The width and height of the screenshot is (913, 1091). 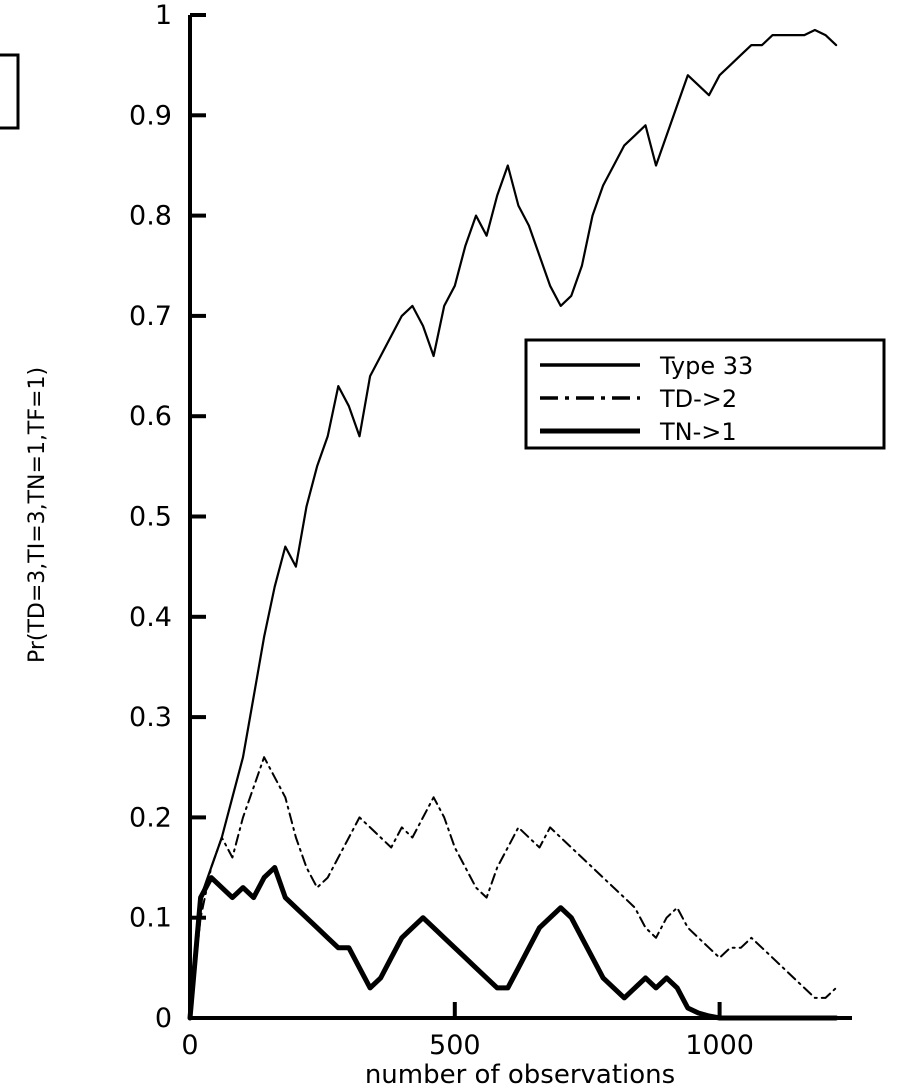 What do you see at coordinates (163, 1018) in the screenshot?
I see `y-tick-label: 0` at bounding box center [163, 1018].